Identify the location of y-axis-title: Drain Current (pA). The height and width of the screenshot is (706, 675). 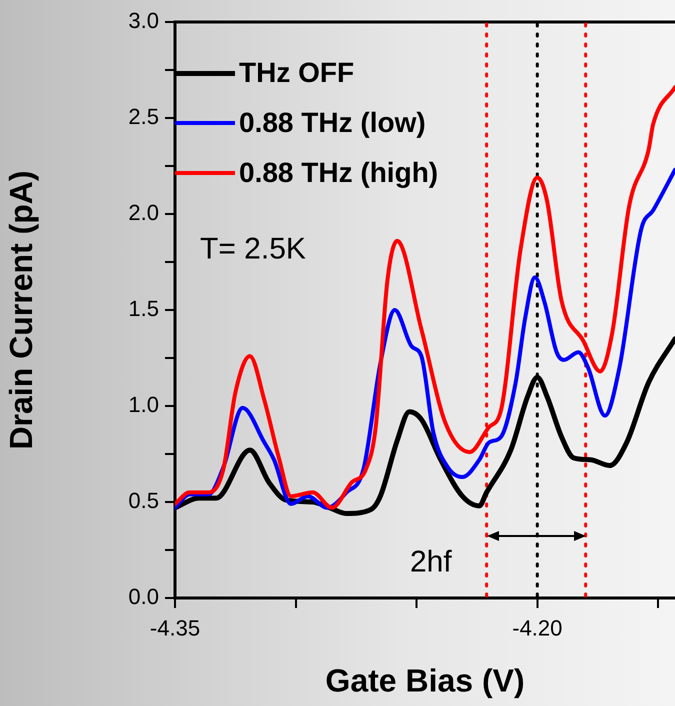
(21, 310).